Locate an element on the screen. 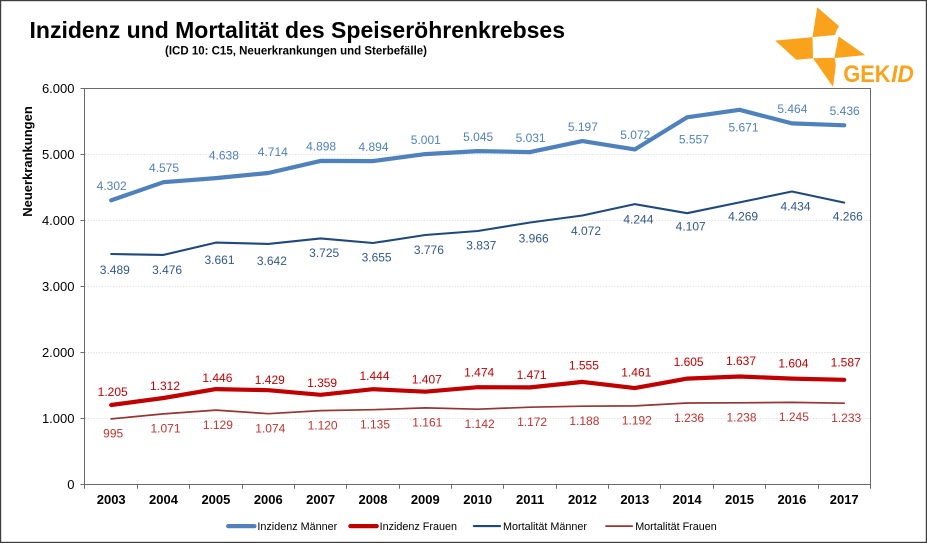 The image size is (927, 548). svg-text: 4.894 is located at coordinates (373, 147).